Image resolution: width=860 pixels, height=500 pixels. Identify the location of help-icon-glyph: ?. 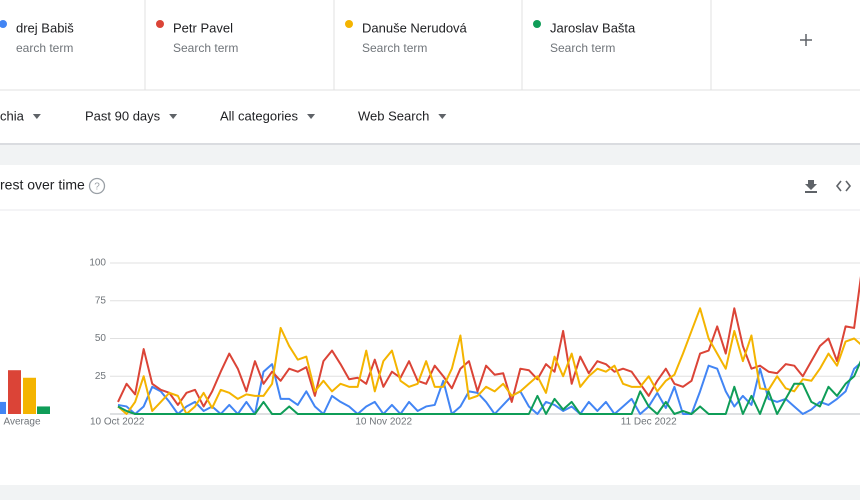
(97, 187).